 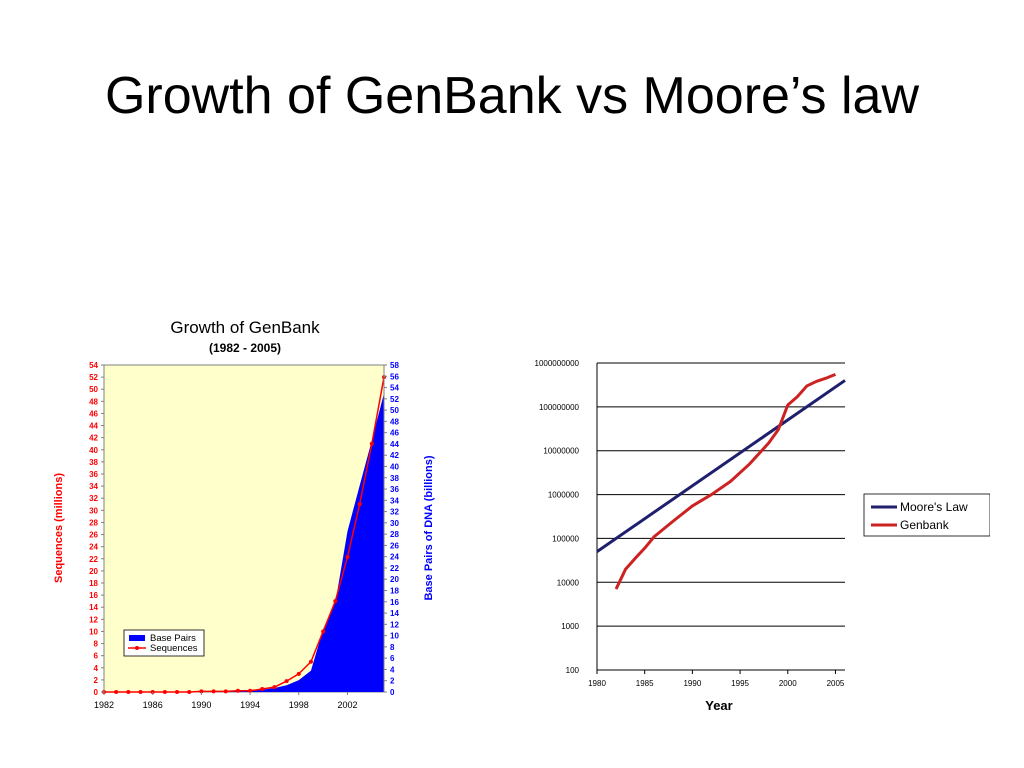 I want to click on right-tick-label: 48, so click(x=394, y=421).